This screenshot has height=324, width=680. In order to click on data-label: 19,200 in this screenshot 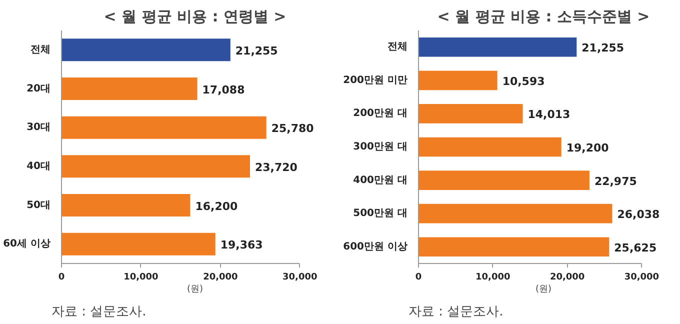, I will do `click(588, 148)`.